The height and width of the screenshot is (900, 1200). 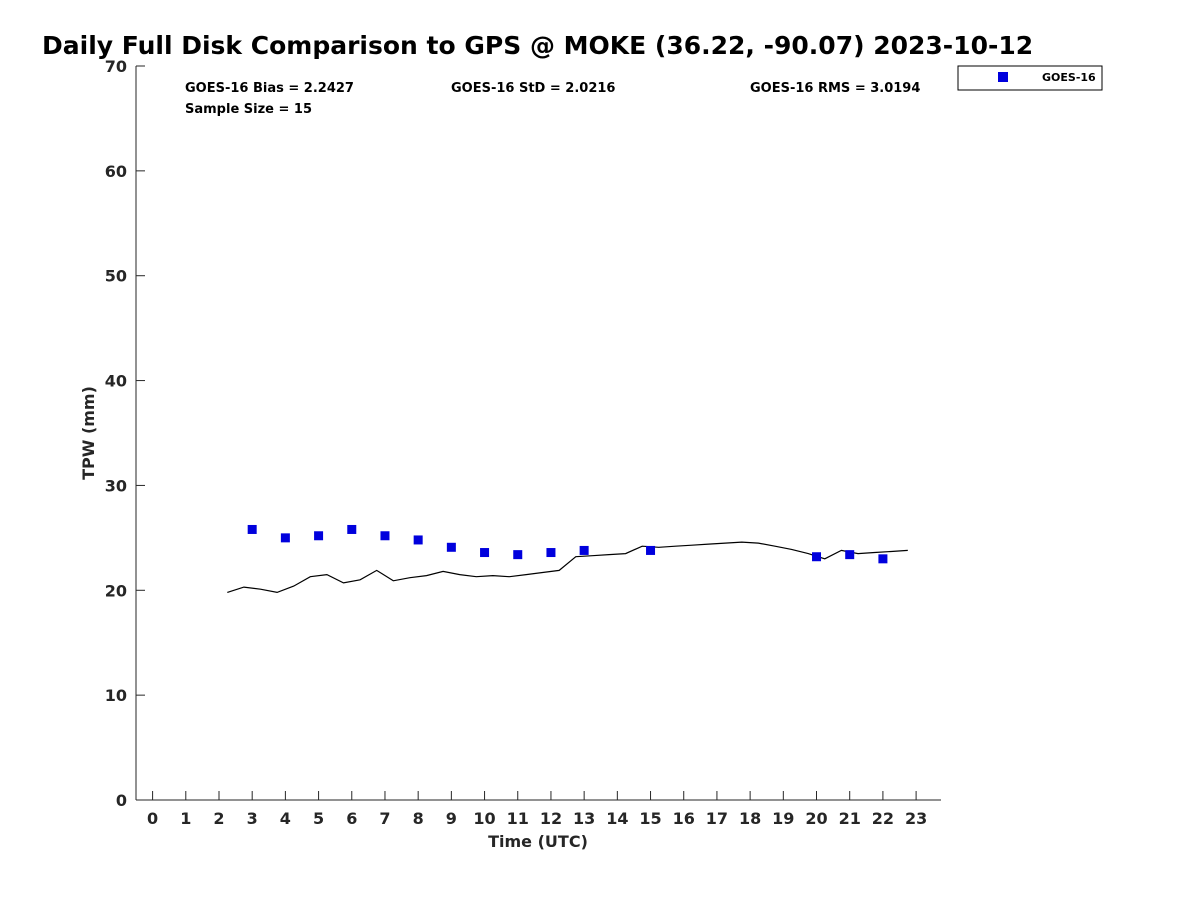 I want to click on x-tick-label: 9, so click(x=451, y=818).